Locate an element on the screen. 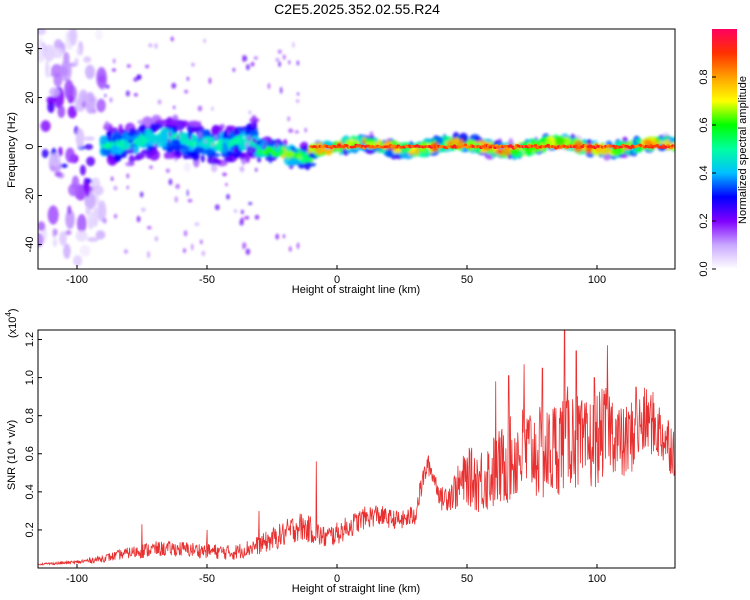  snr-y-ticks: 0.2 0.4 0.6 0.8 1.0 1.2 is located at coordinates (33, 435).